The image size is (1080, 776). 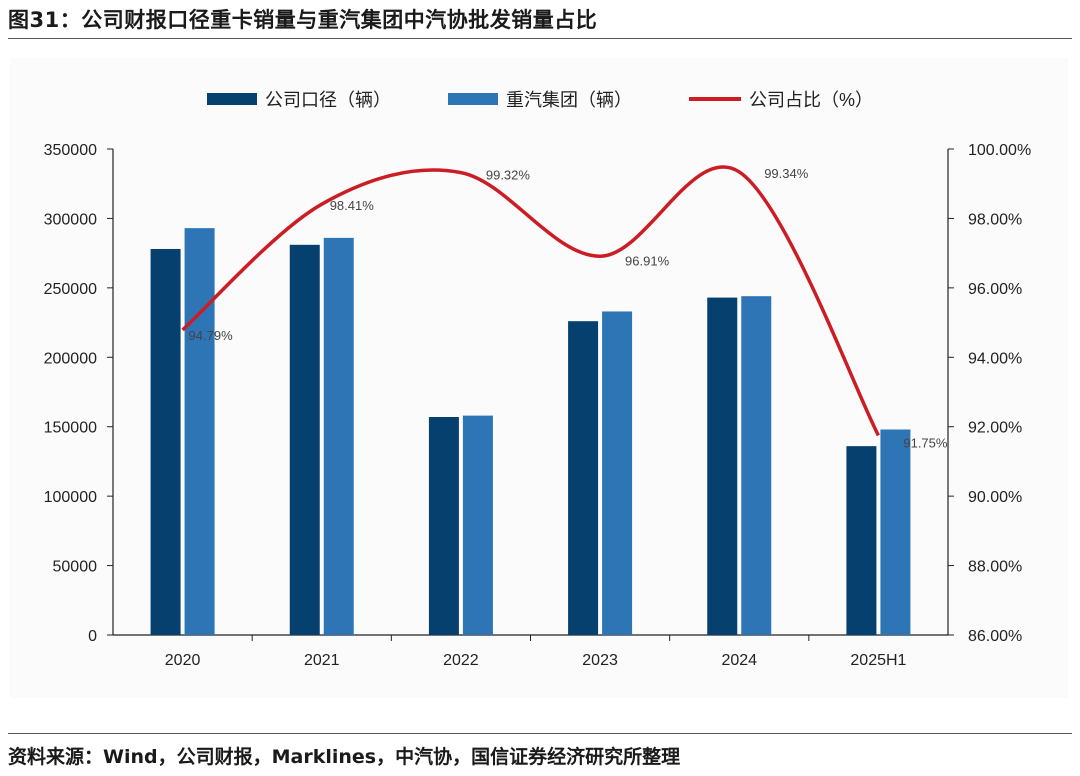 What do you see at coordinates (756, 465) in the screenshot?
I see `bar-group-2024` at bounding box center [756, 465].